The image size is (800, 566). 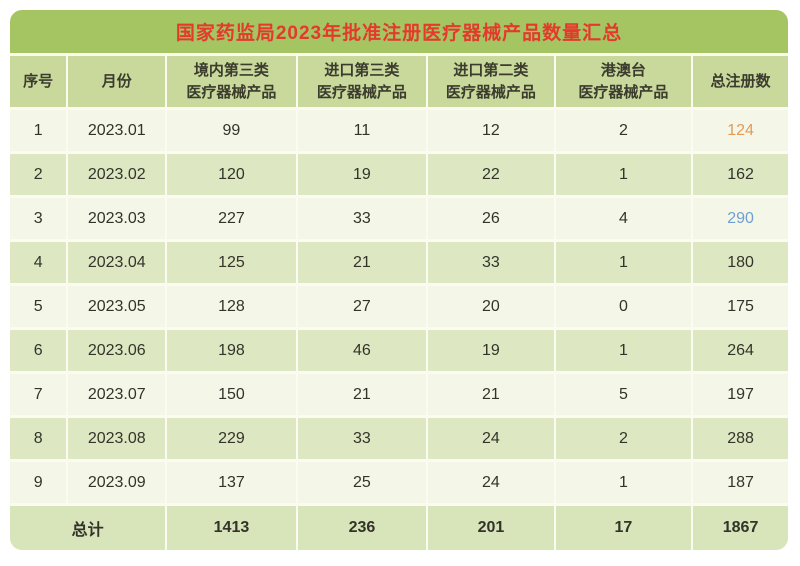 What do you see at coordinates (491, 174) in the screenshot?
I see `cell-import-class2: 22` at bounding box center [491, 174].